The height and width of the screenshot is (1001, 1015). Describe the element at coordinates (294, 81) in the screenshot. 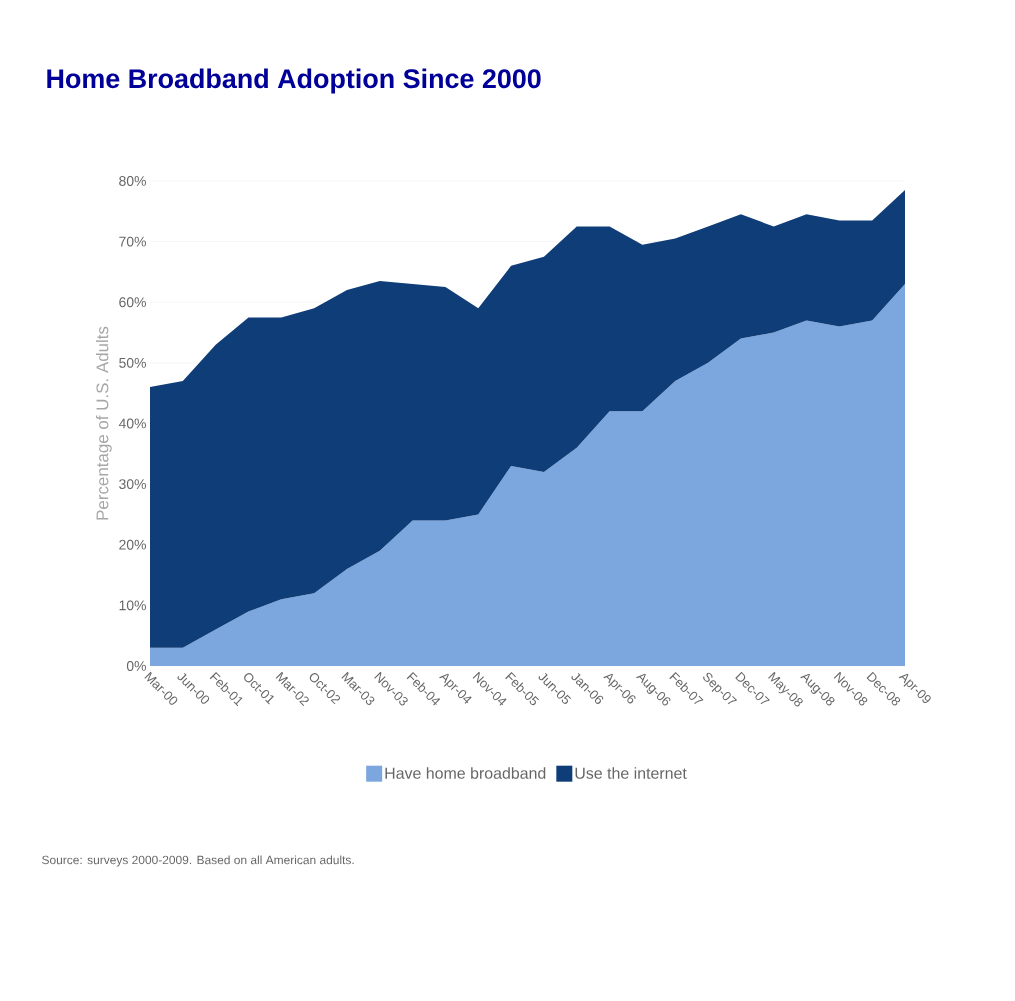

I see `chart-title: Home Broadband Adoption Since 2000` at that location.